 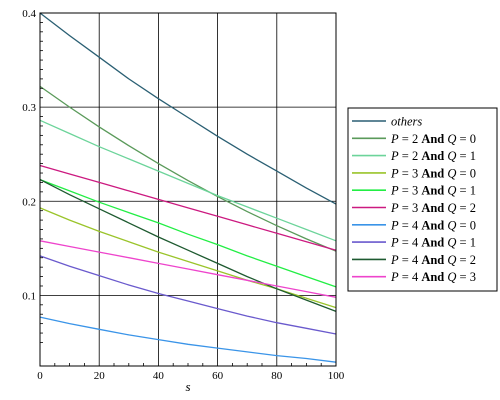 I want to click on legend-label-4: P = 3 And Q = 1, so click(x=433, y=191).